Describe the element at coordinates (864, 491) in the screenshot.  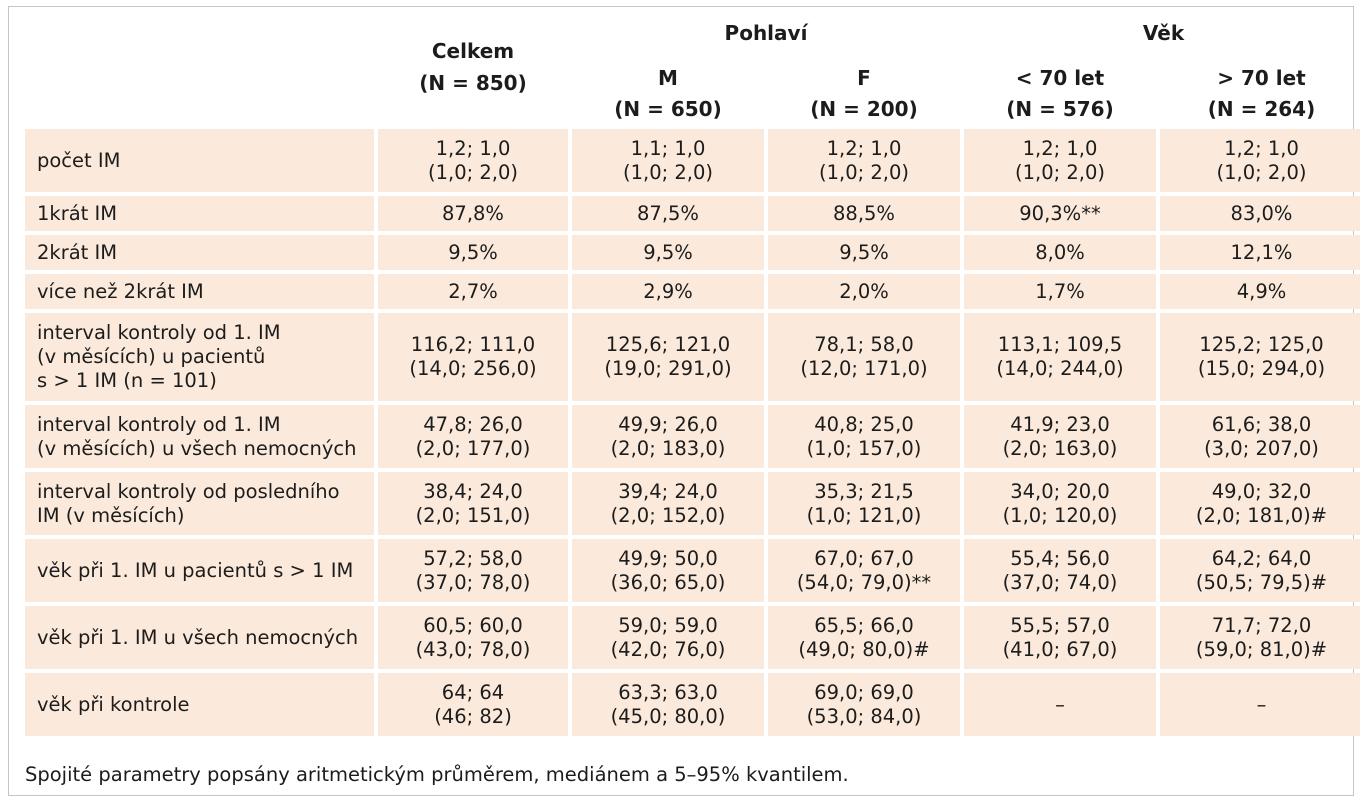
I see `cell-value-line: 35,3; 21,5` at that location.